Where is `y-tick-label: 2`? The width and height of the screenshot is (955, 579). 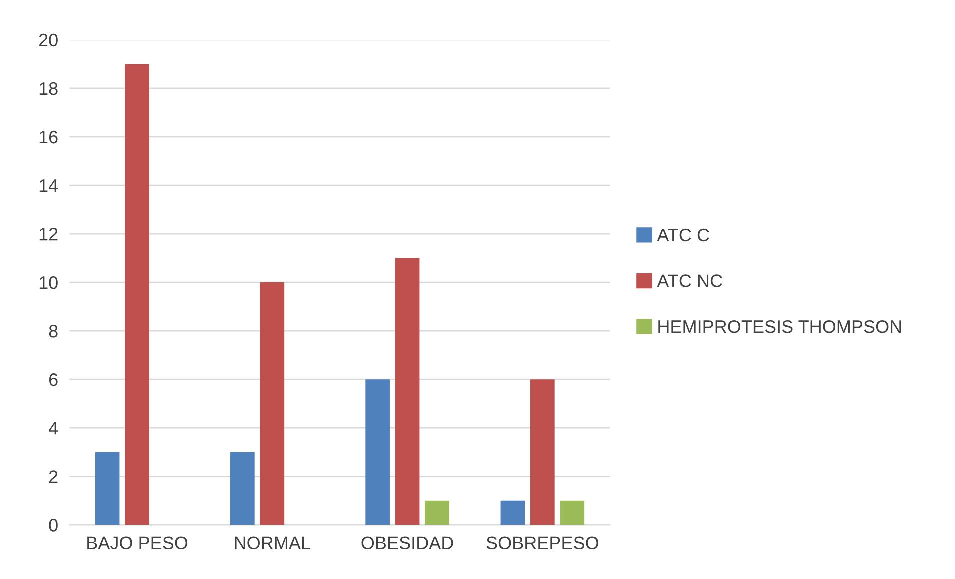 y-tick-label: 2 is located at coordinates (53, 477).